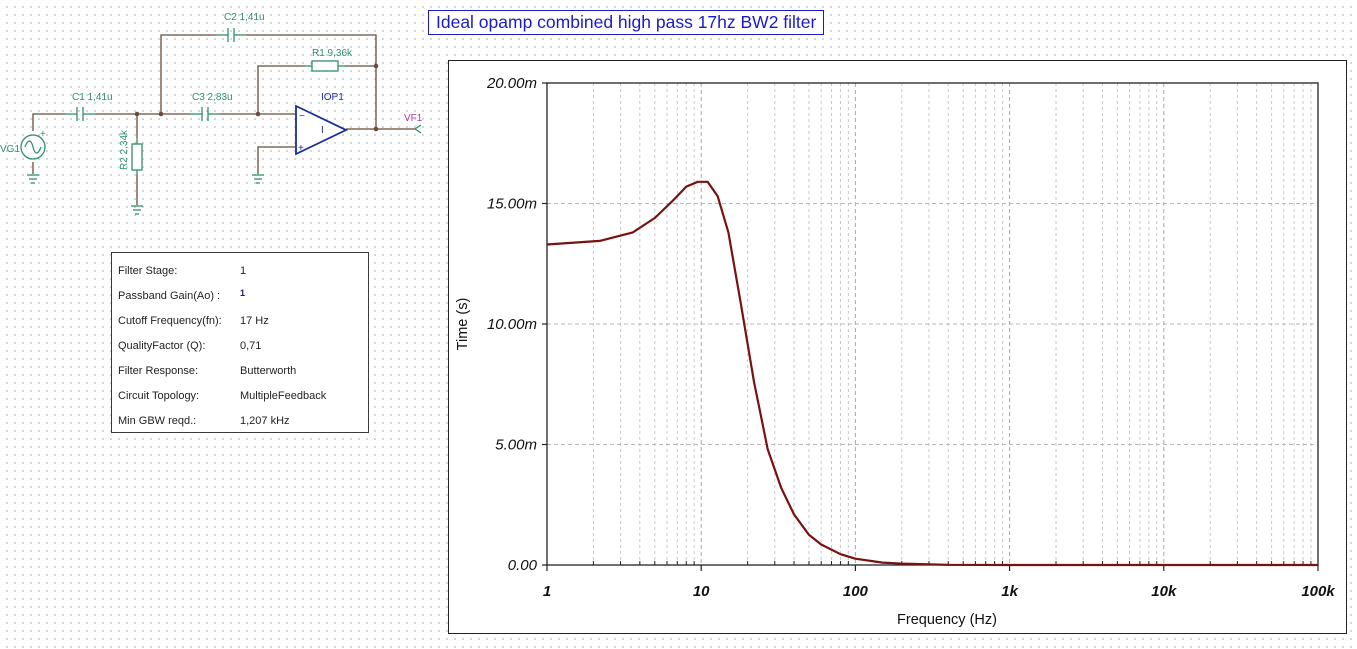  What do you see at coordinates (145, 194) in the screenshot?
I see `ground-symbols` at bounding box center [145, 194].